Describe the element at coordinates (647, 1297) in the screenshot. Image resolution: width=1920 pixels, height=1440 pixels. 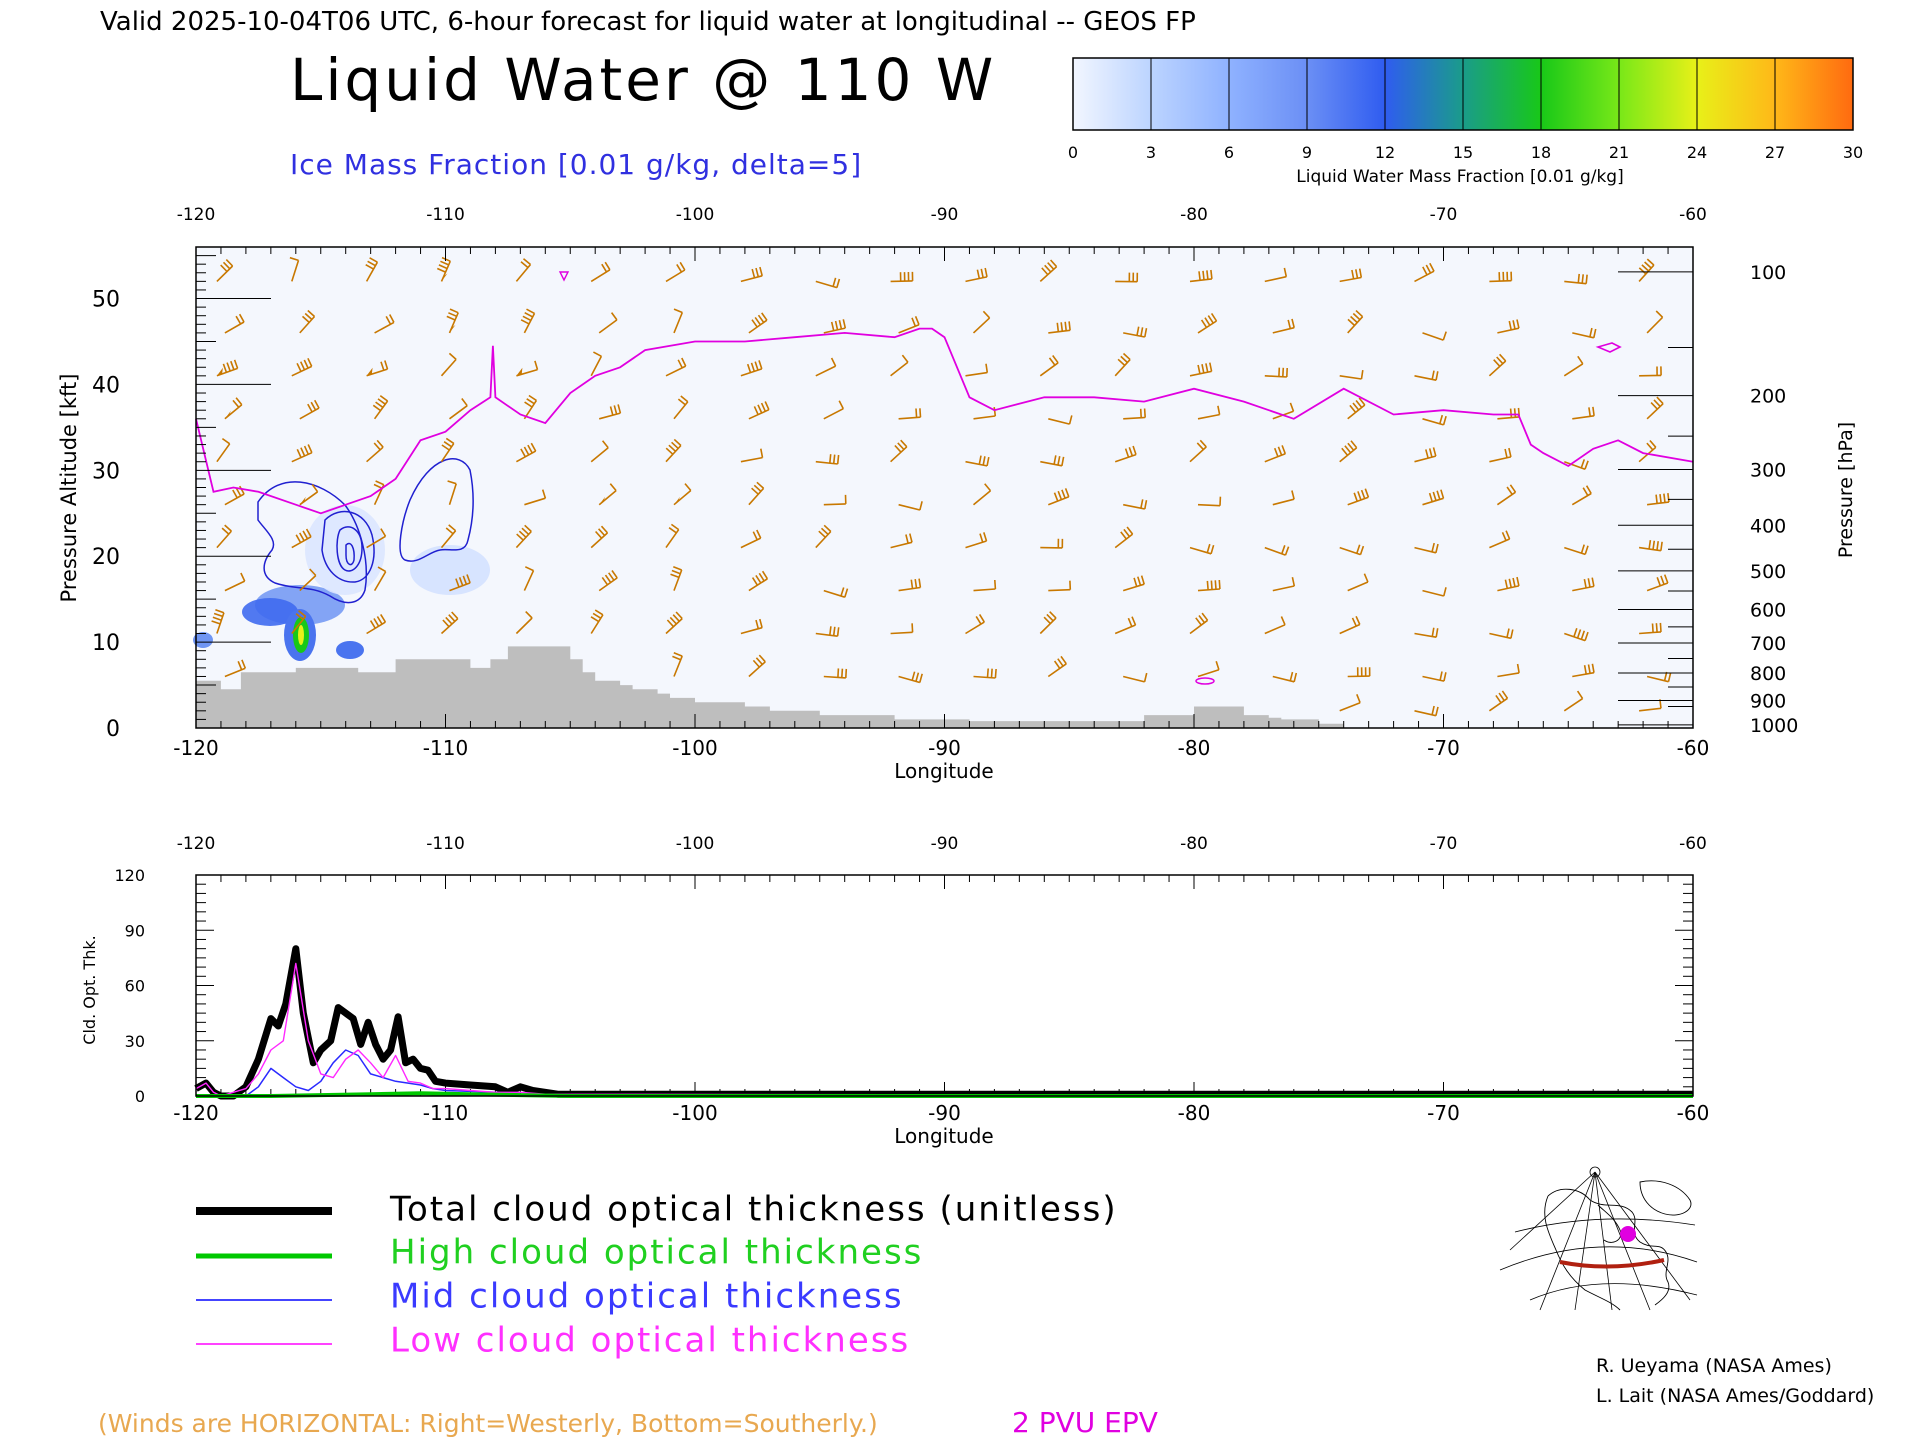
I see `legend-mid: Mid cloud optical thickness` at that location.